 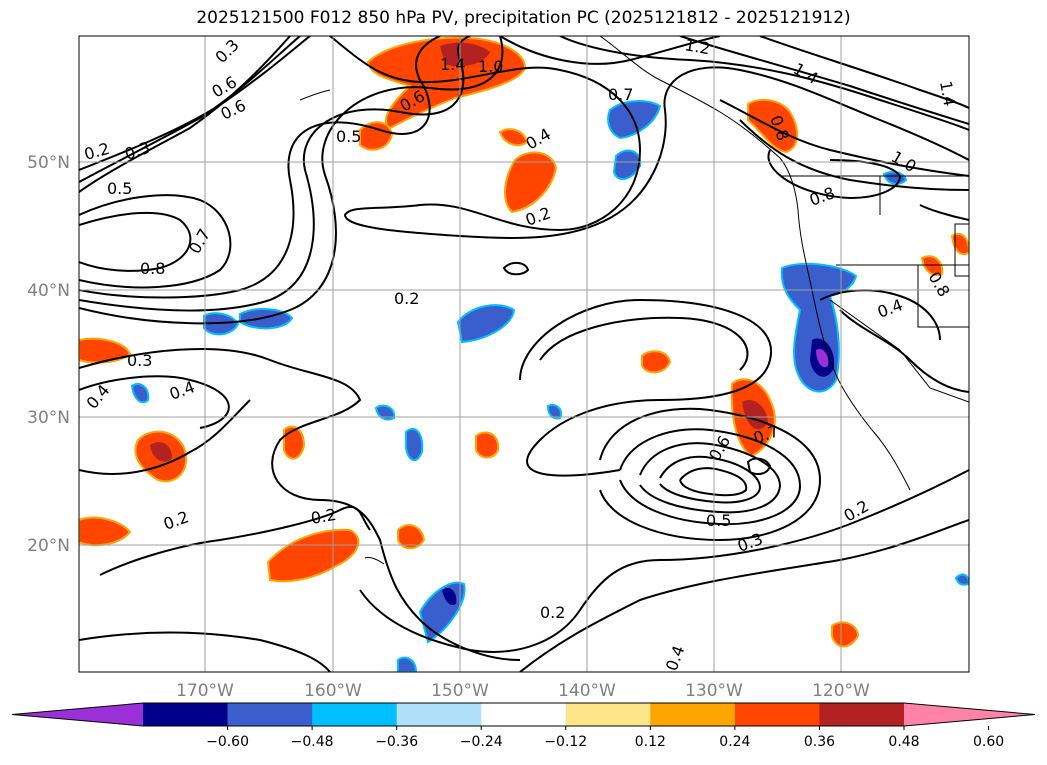 What do you see at coordinates (587, 691) in the screenshot?
I see `lon-label: 140°W` at bounding box center [587, 691].